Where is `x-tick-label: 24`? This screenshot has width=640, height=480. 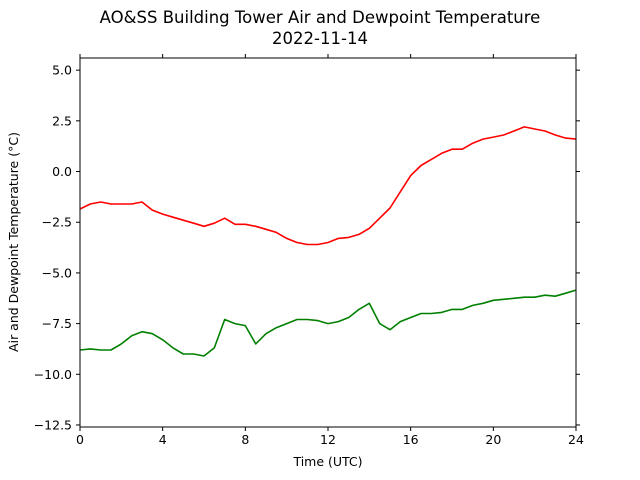
x-tick-label: 24 is located at coordinates (576, 439).